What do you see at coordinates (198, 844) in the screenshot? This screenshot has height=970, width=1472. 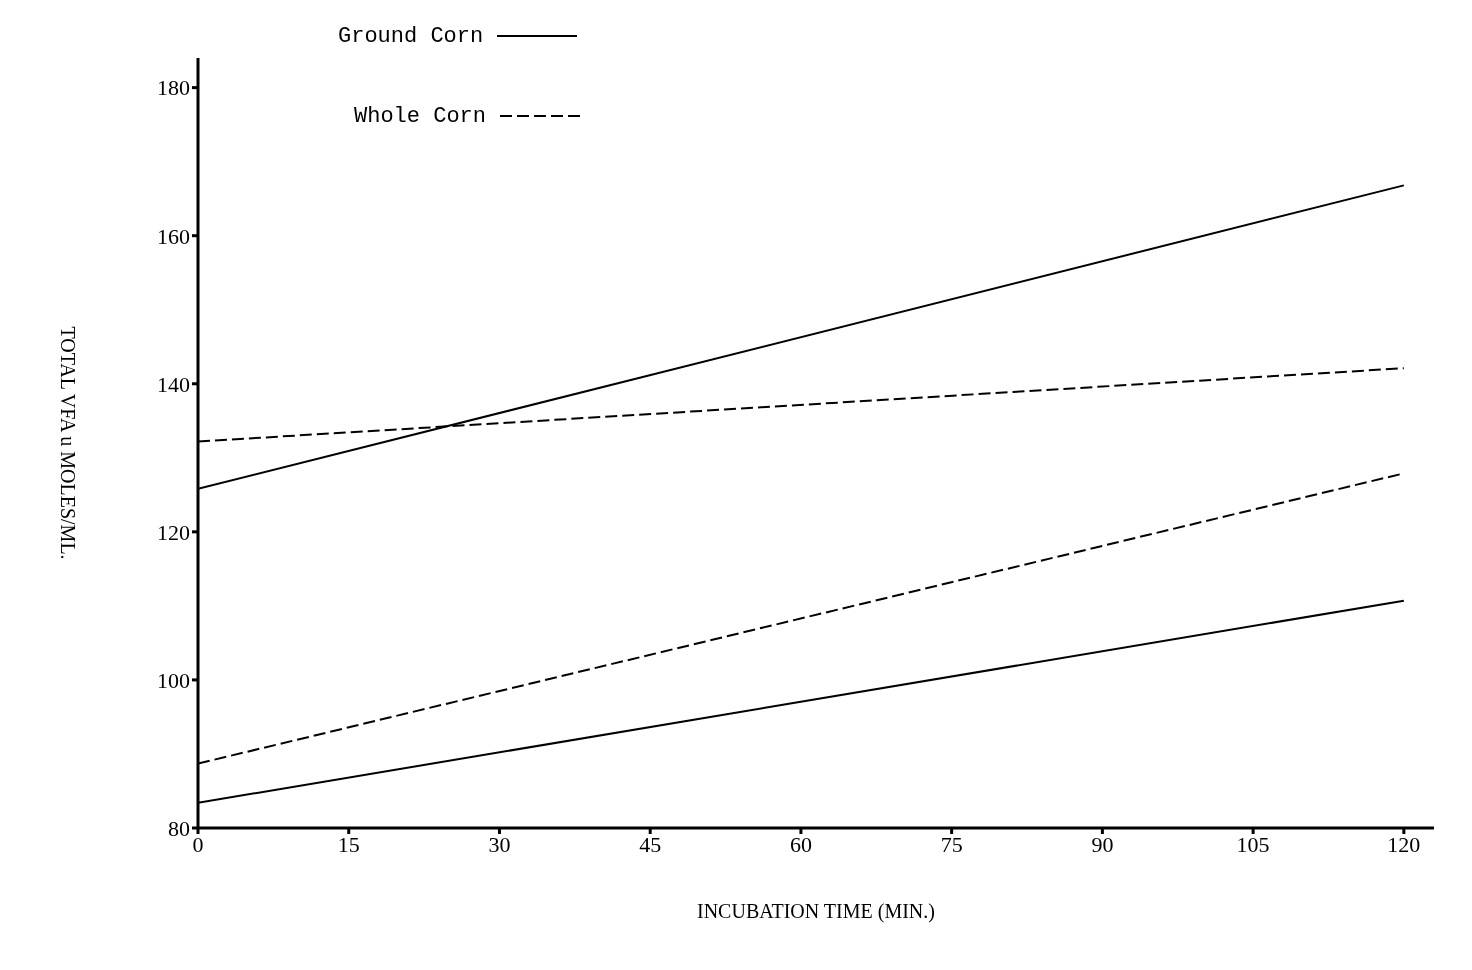 I see `x-tick-label: 0` at bounding box center [198, 844].